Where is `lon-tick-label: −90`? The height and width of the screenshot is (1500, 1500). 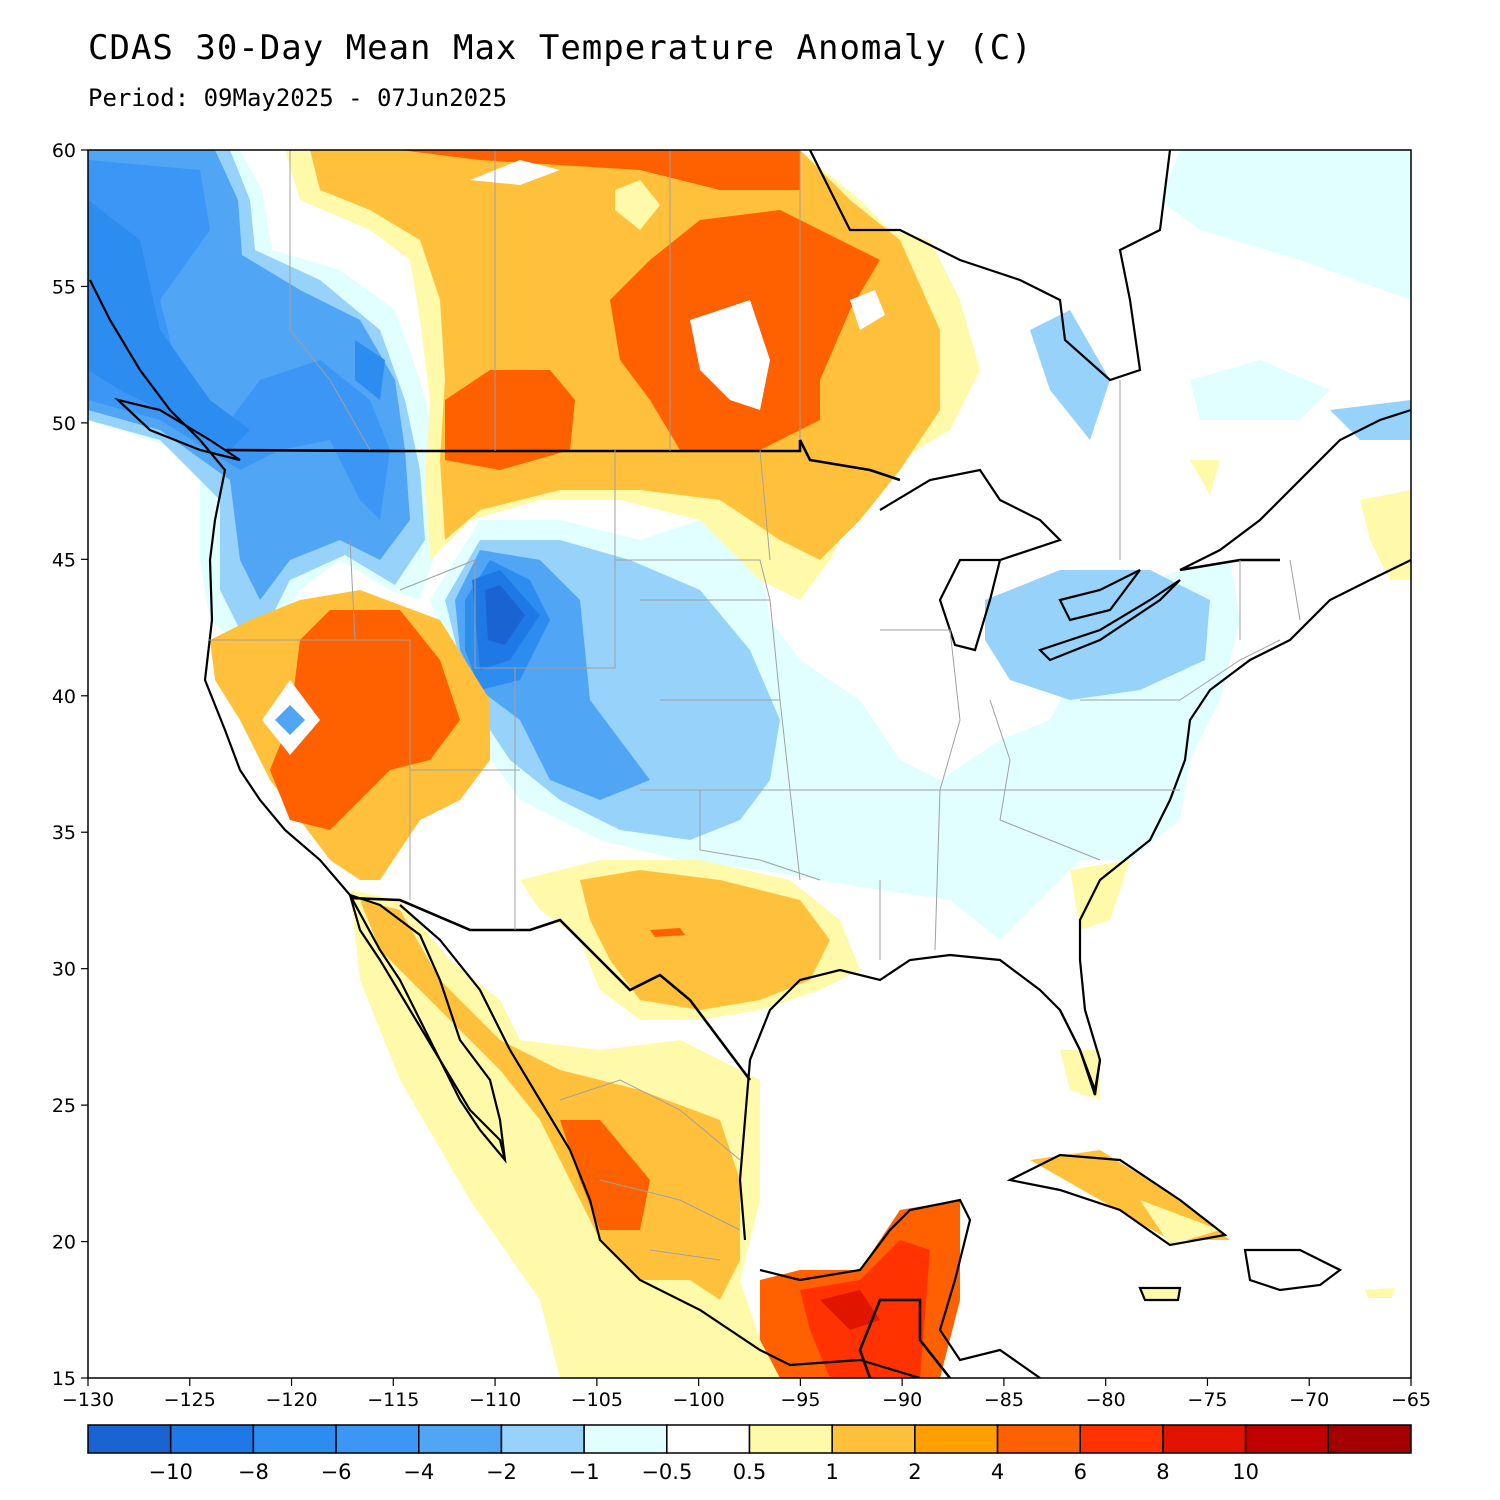
lon-tick-label: −90 is located at coordinates (902, 1400).